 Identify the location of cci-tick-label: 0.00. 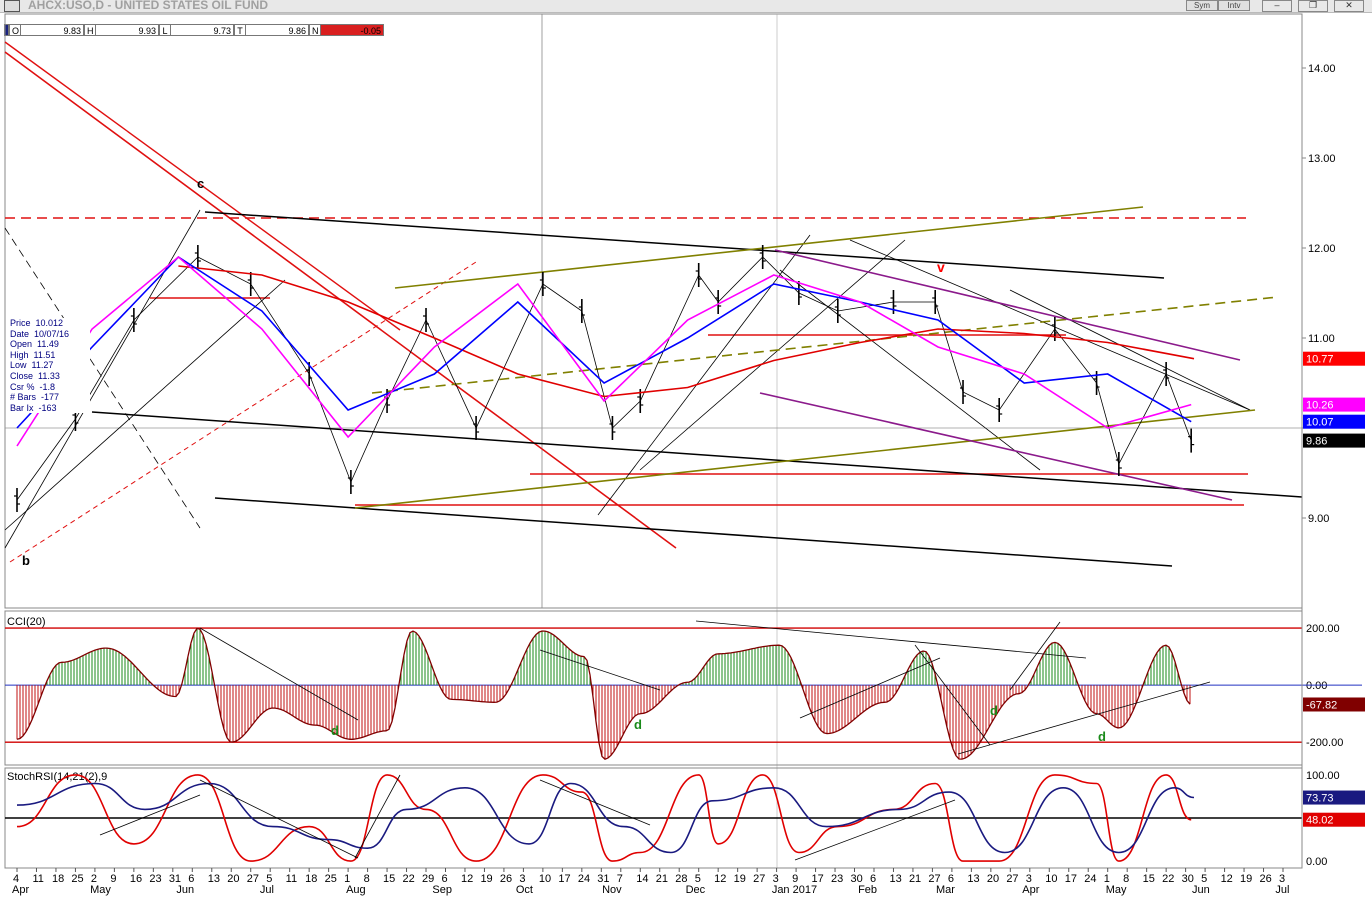
(1316, 686).